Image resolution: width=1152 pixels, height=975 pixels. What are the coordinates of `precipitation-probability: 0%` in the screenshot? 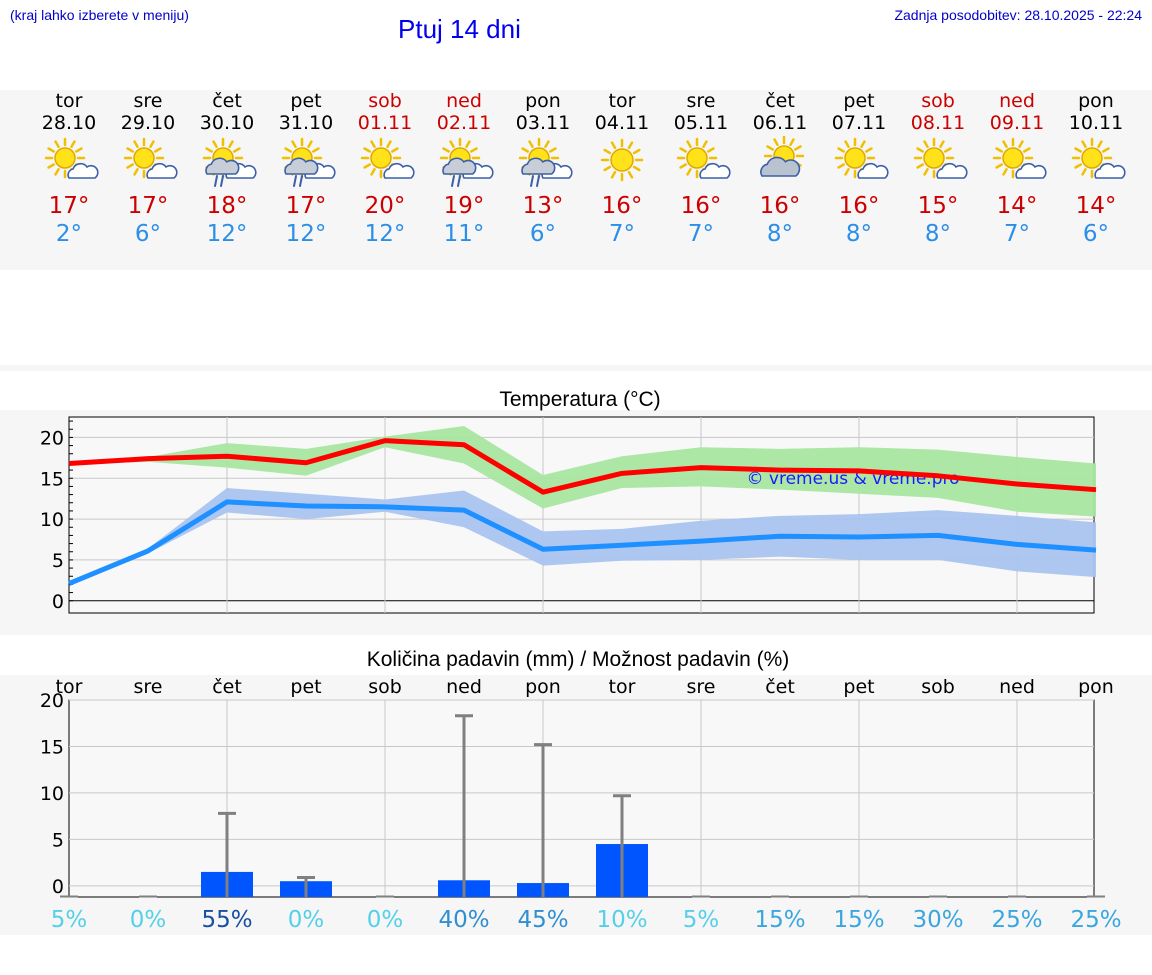 It's located at (306, 920).